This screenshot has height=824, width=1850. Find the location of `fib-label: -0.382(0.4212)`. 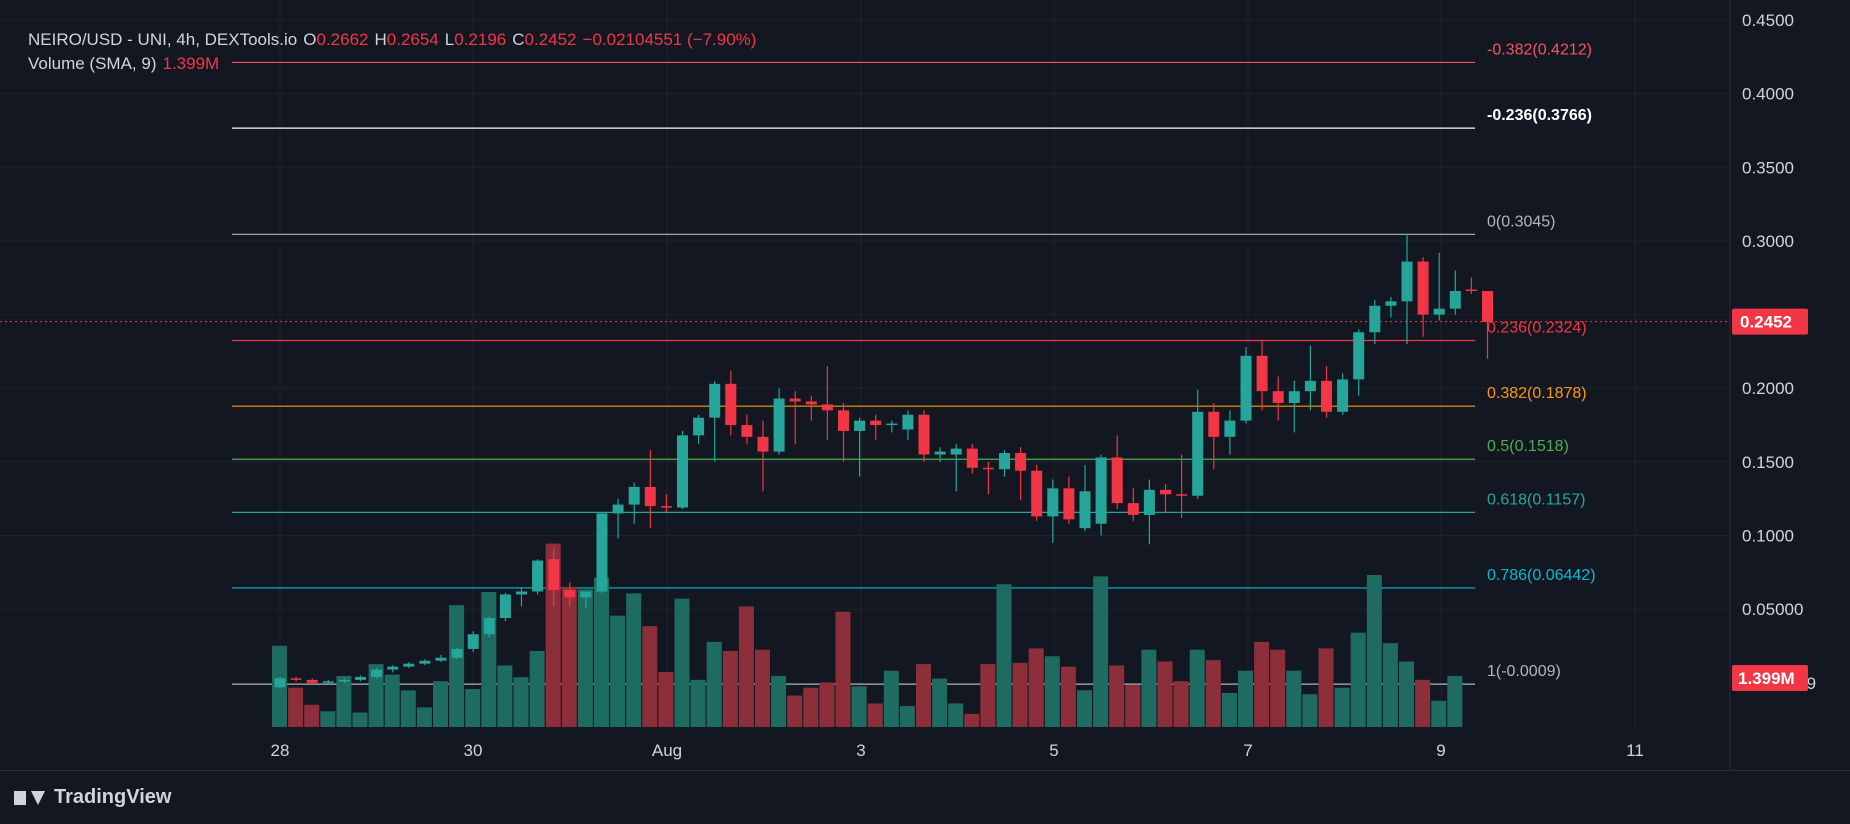

fib-label: -0.382(0.4212) is located at coordinates (1539, 49).